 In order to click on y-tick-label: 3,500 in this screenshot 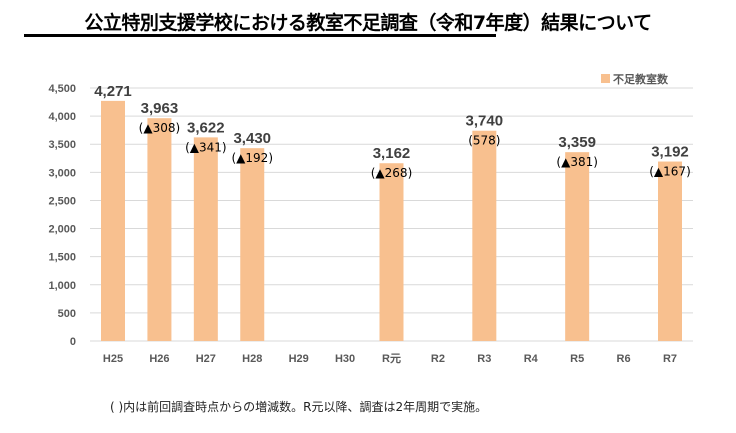, I will do `click(62, 145)`.